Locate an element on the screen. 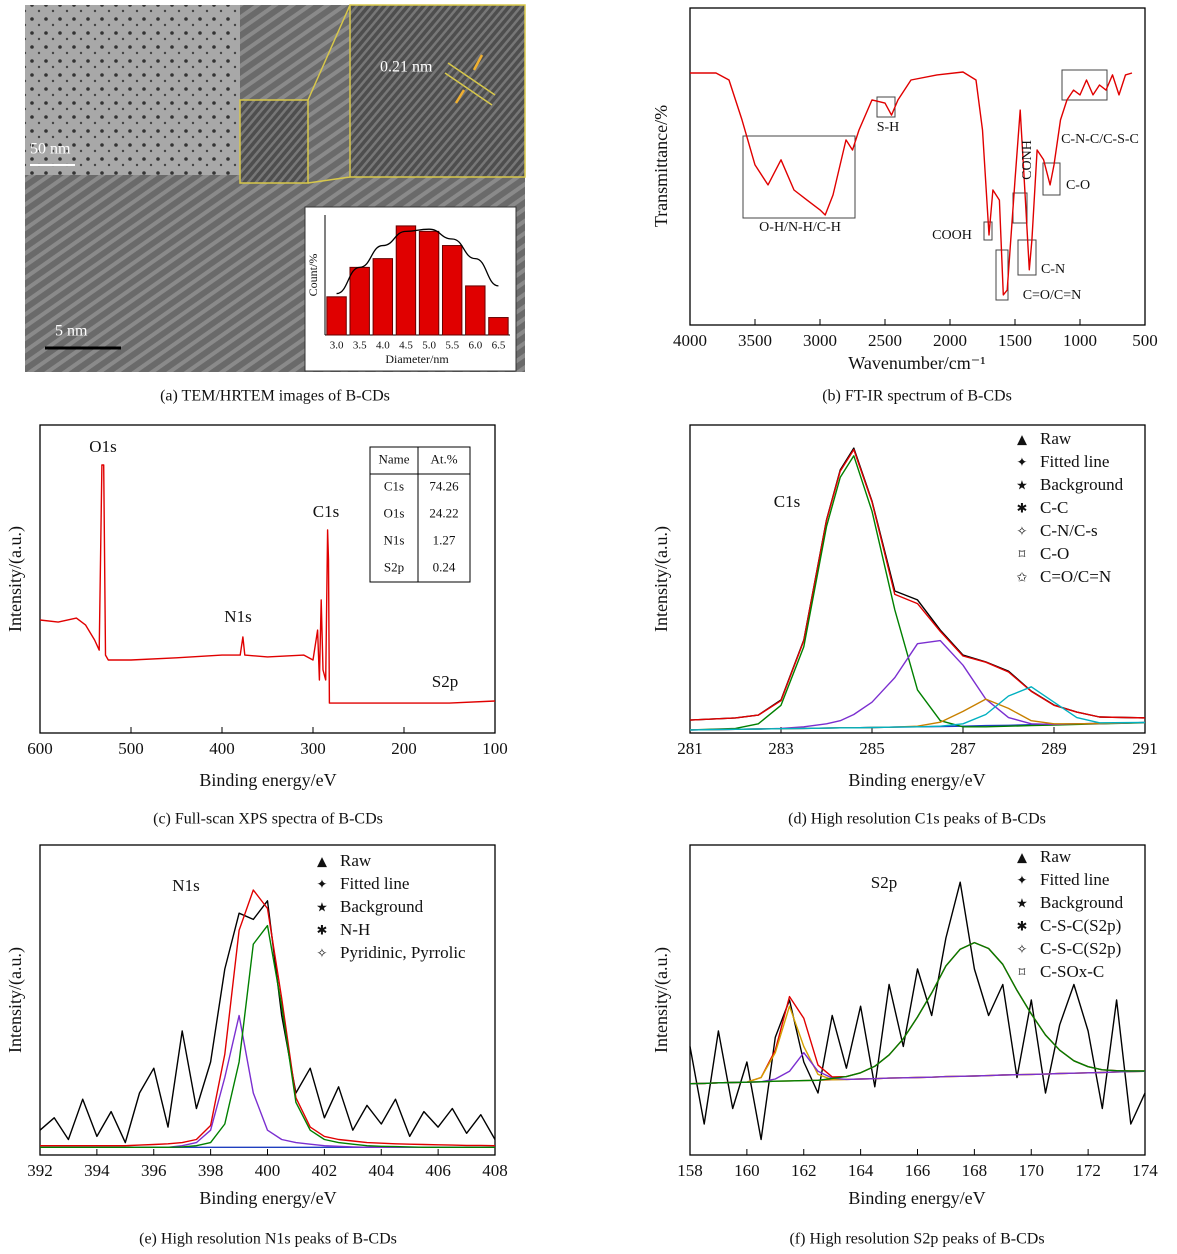  x-tick-label: 402 is located at coordinates (325, 1170).